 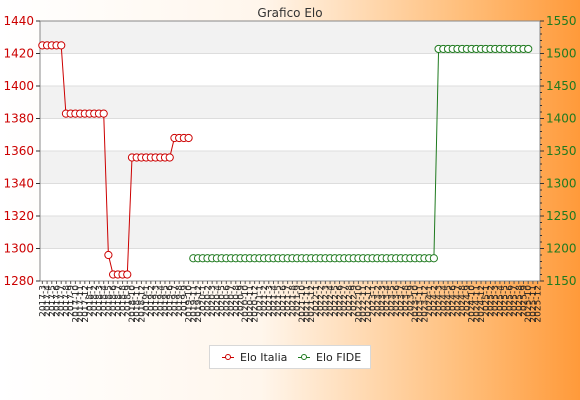 What do you see at coordinates (411, 301) in the screenshot?
I see `x-tick-label: 2023-9` at bounding box center [411, 301].